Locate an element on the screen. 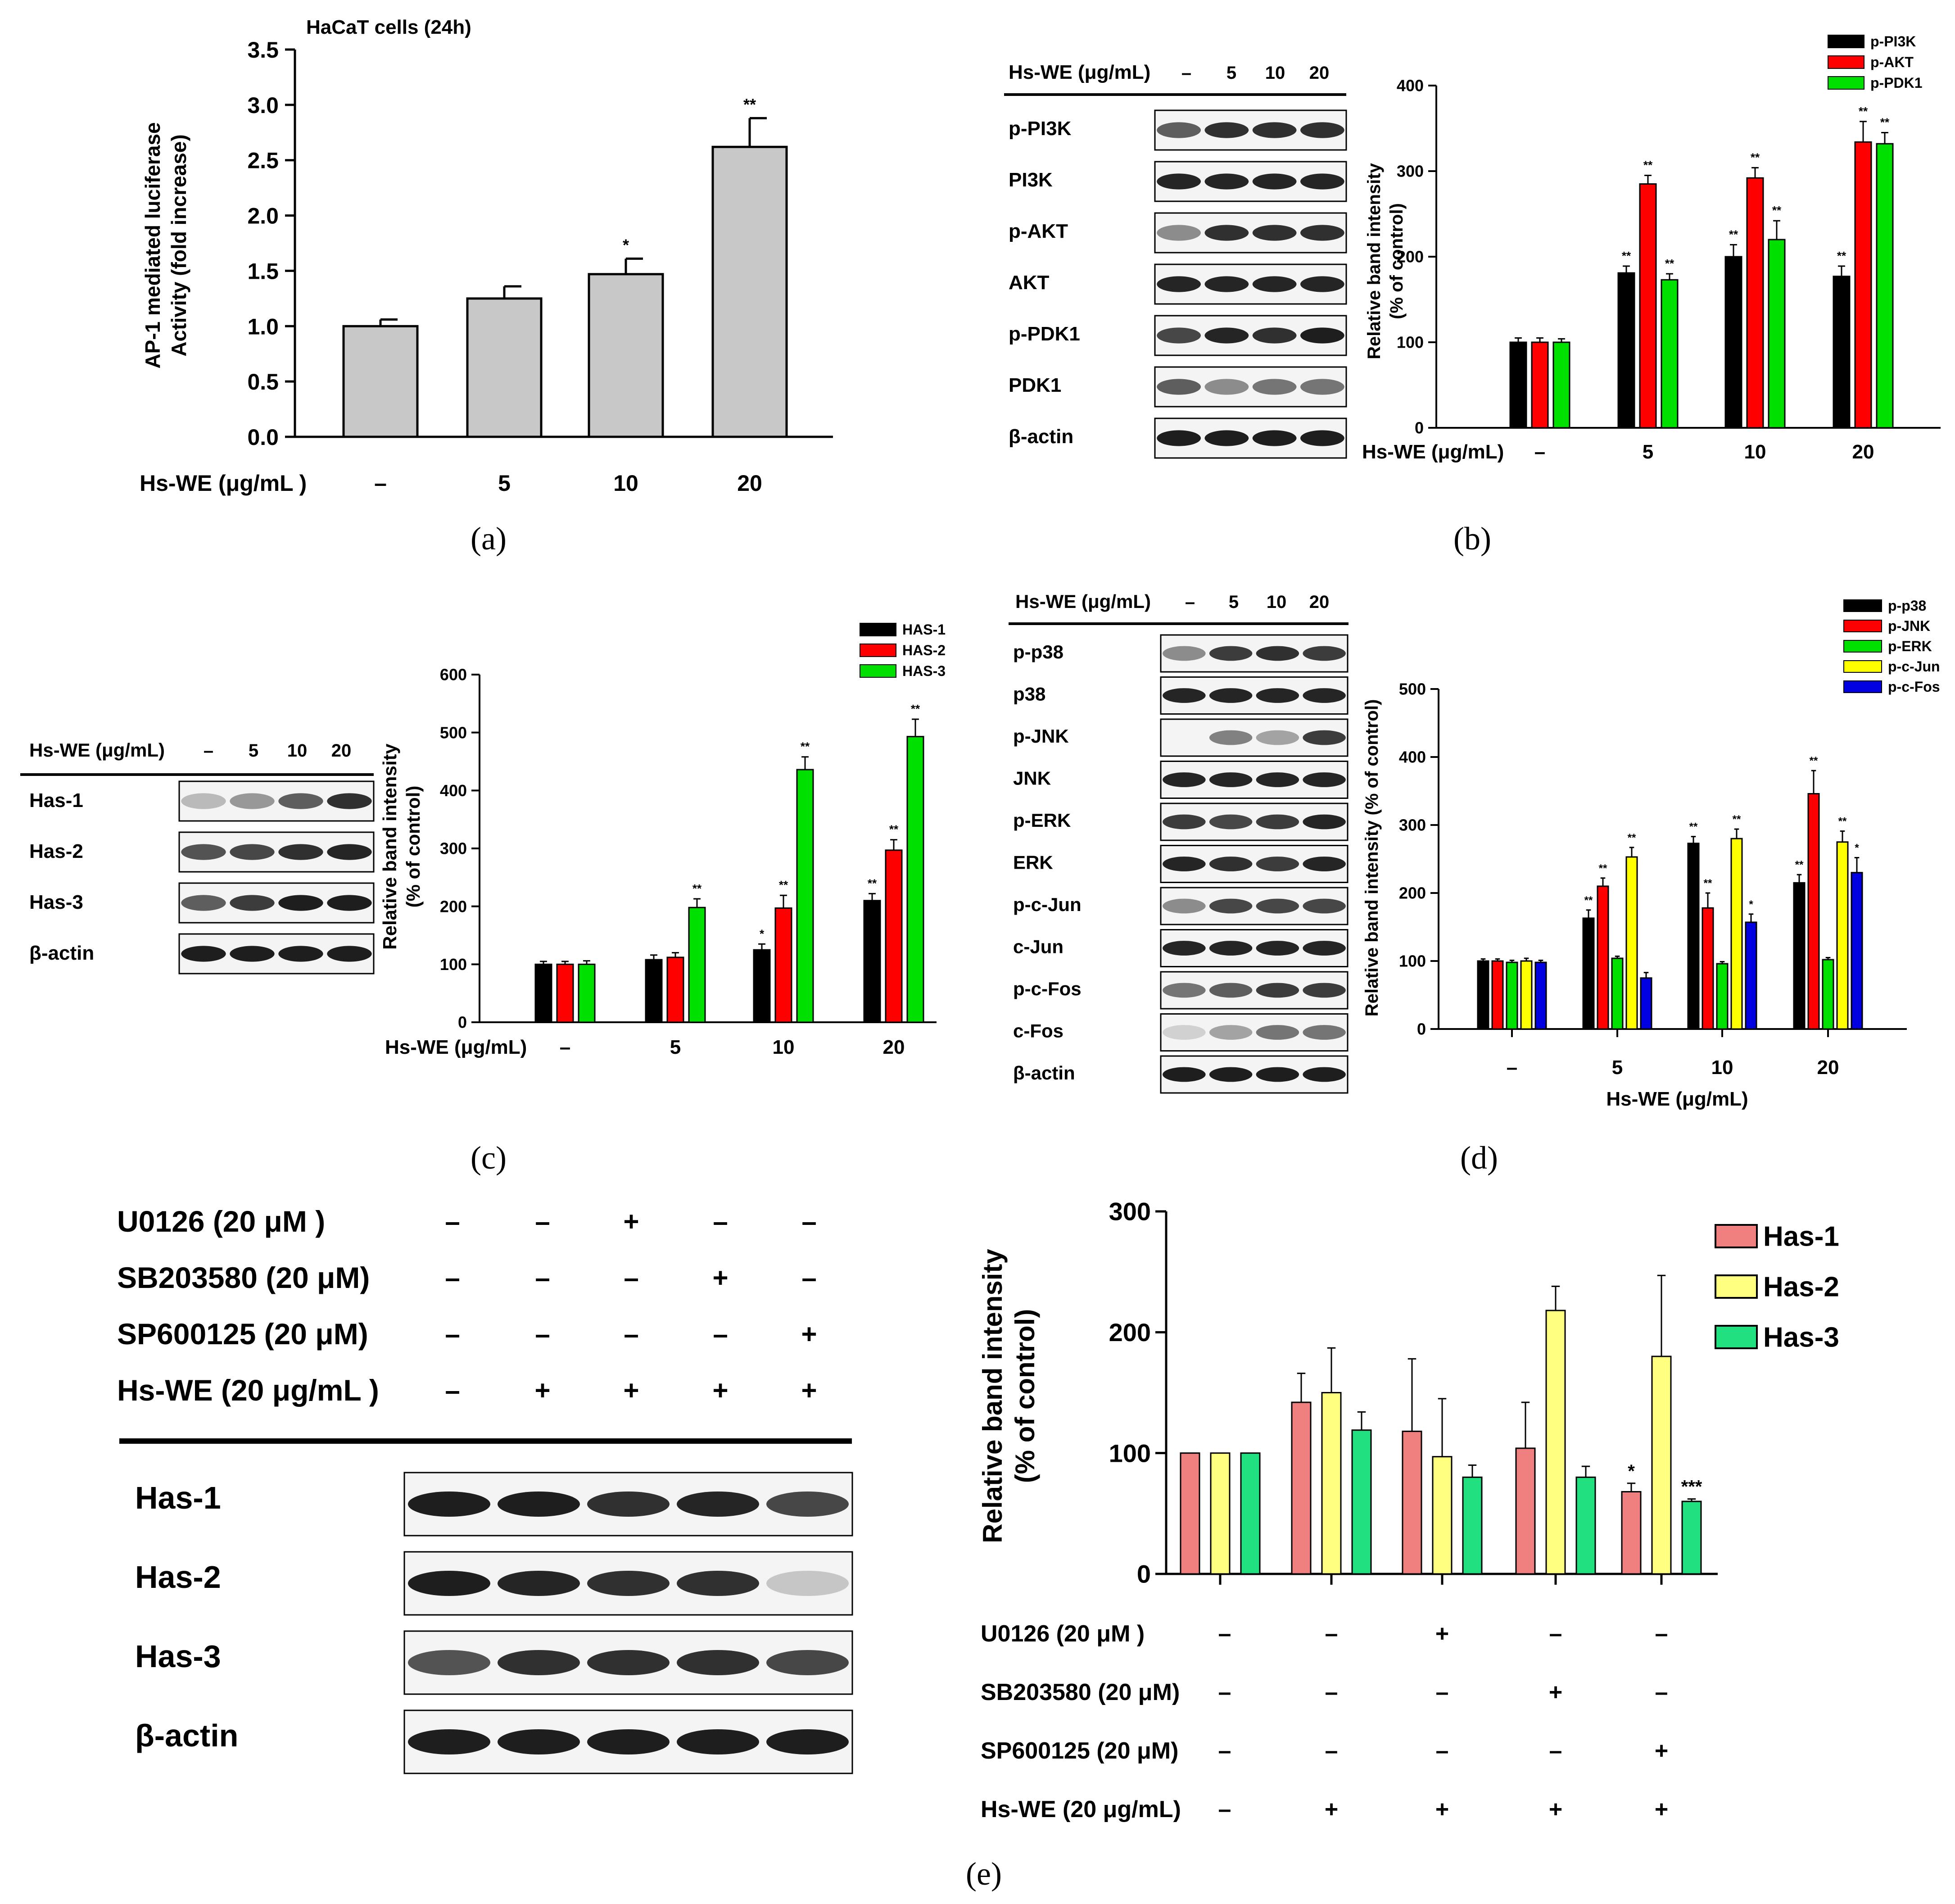 Image resolution: width=1955 pixels, height=1904 pixels. panel-e-blot-row-label: Has-3 is located at coordinates (178, 1656).